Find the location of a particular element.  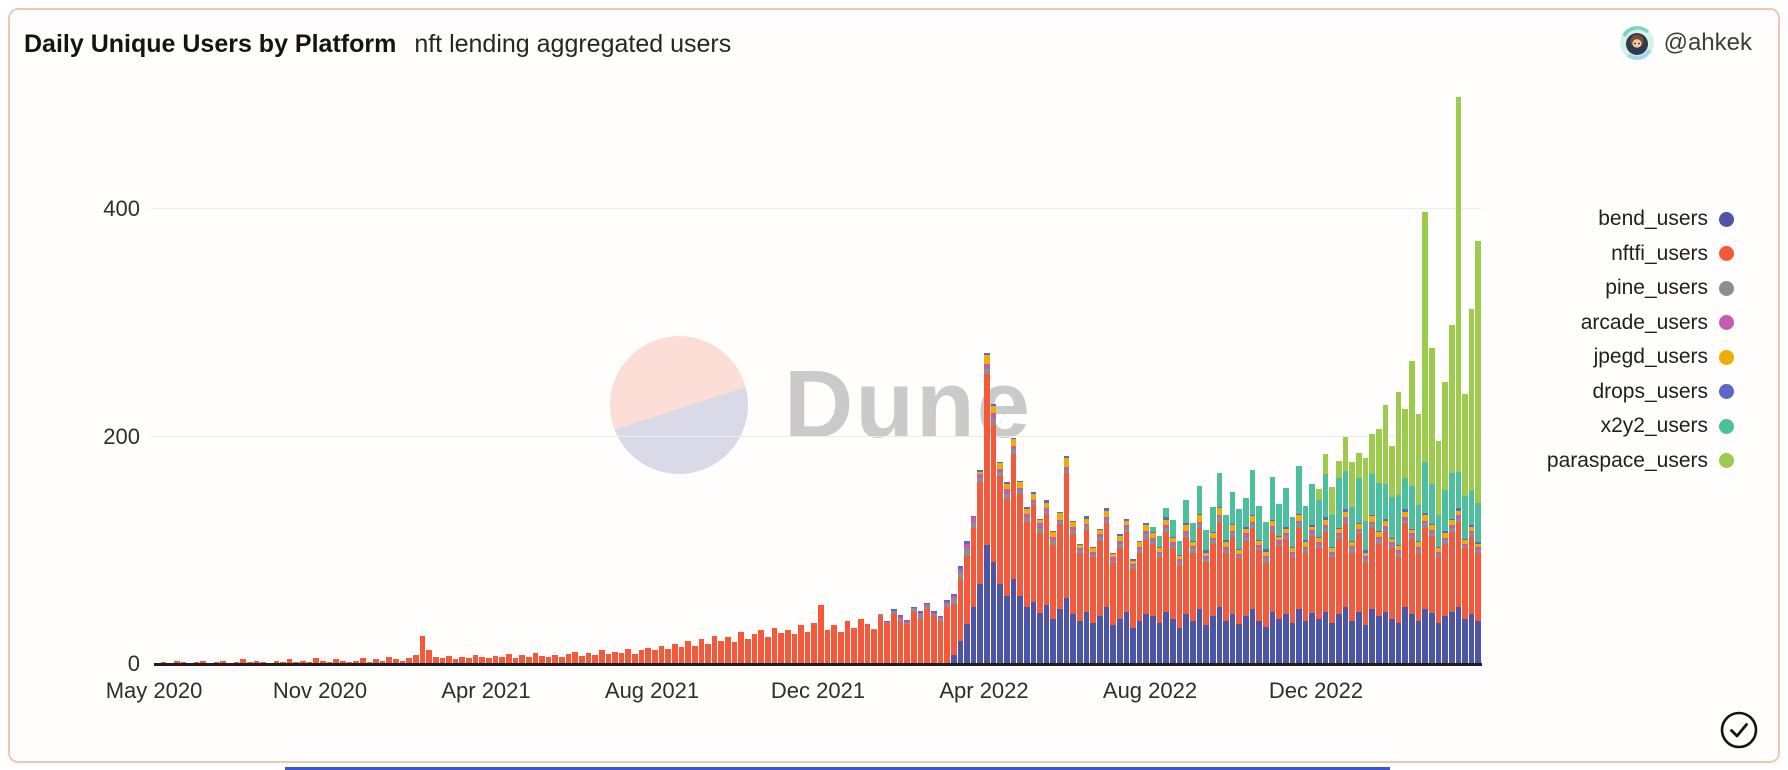

legend-item-pine_users: pine_users is located at coordinates (1640, 288).